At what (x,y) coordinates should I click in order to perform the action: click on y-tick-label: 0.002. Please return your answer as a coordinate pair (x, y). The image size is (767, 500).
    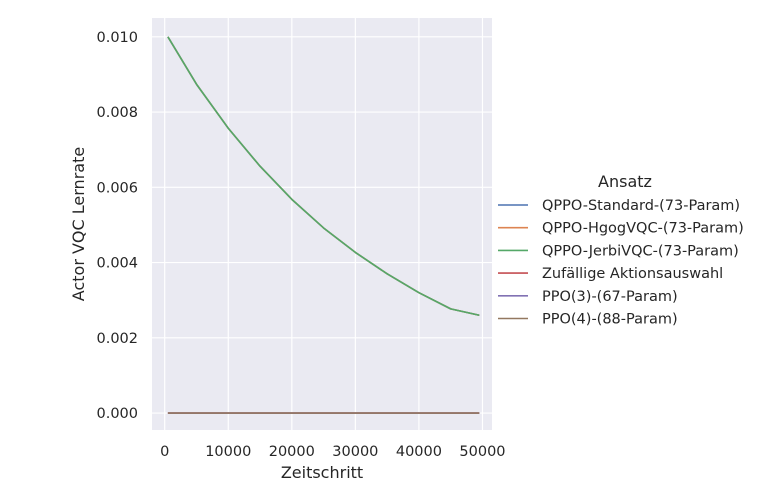
    Looking at the image, I should click on (117, 339).